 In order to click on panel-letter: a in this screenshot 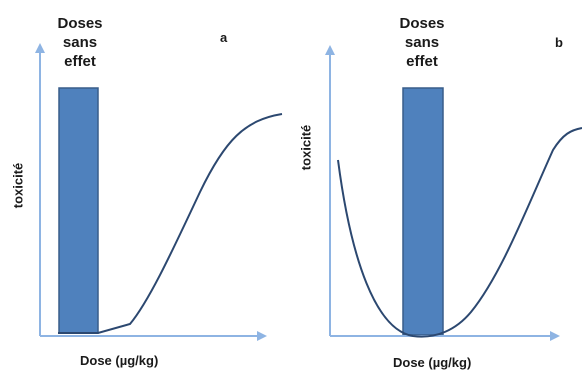, I will do `click(224, 37)`.